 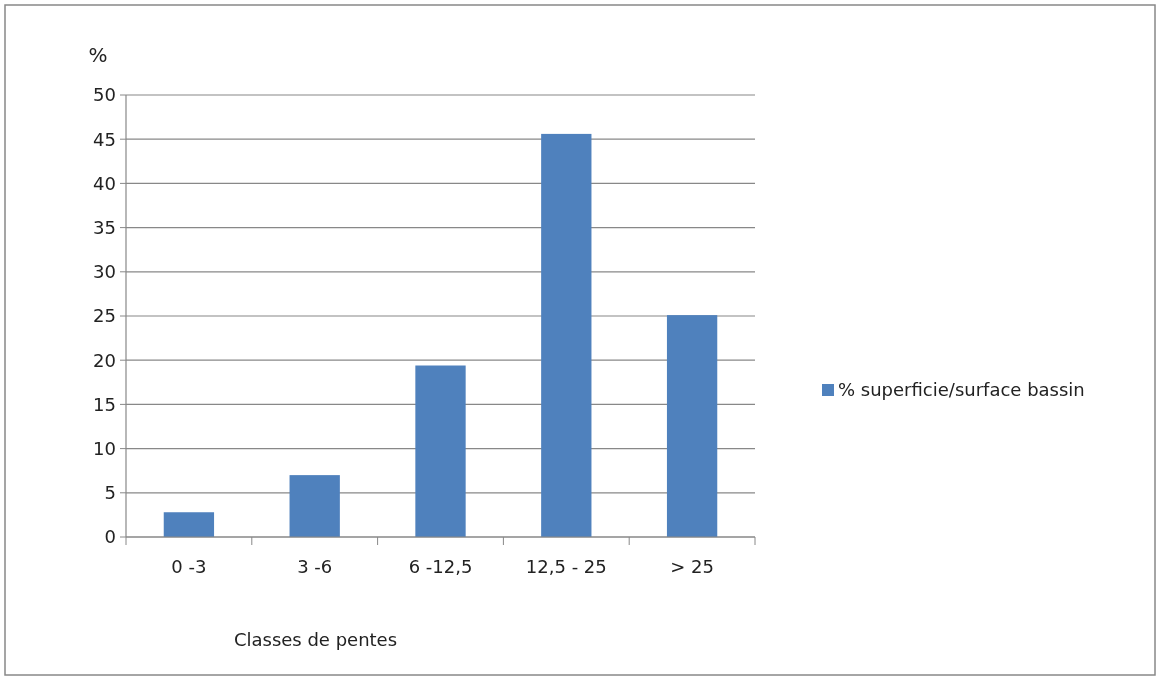 What do you see at coordinates (961, 390) in the screenshot?
I see `legend-label: % superficie/surface bassin` at bounding box center [961, 390].